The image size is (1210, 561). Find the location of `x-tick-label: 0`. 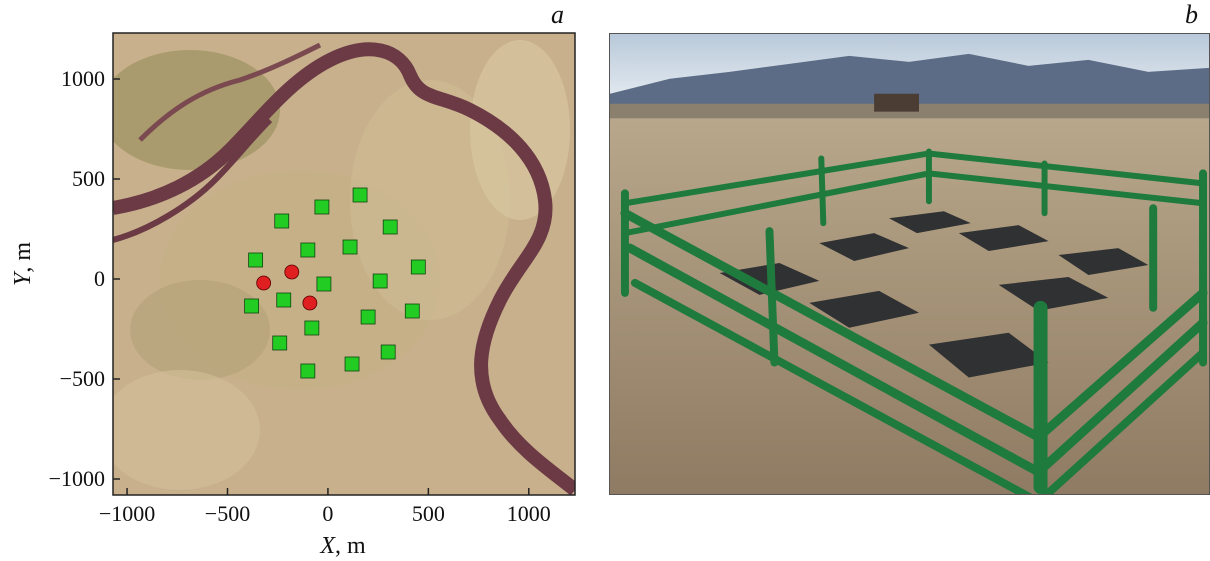

x-tick-label: 0 is located at coordinates (327, 513).